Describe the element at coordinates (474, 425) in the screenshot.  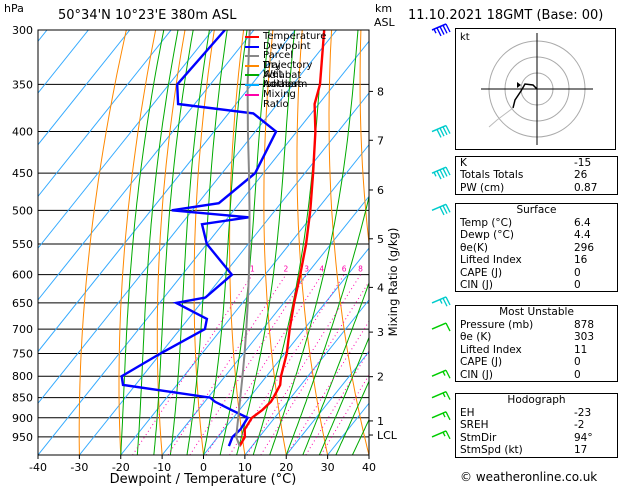
I see `row-label: SREH` at that location.